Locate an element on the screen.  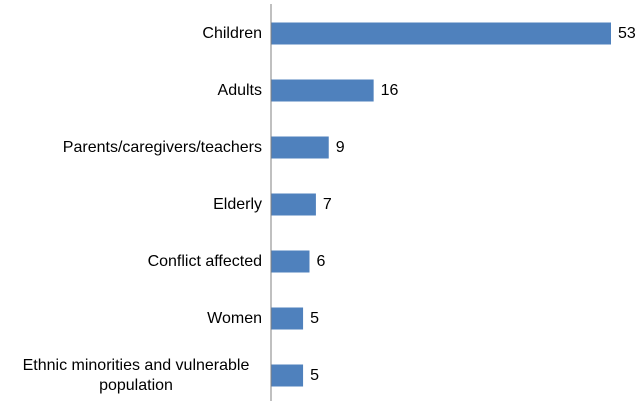
category-label: Parents/caregivers/teachers is located at coordinates (162, 147).